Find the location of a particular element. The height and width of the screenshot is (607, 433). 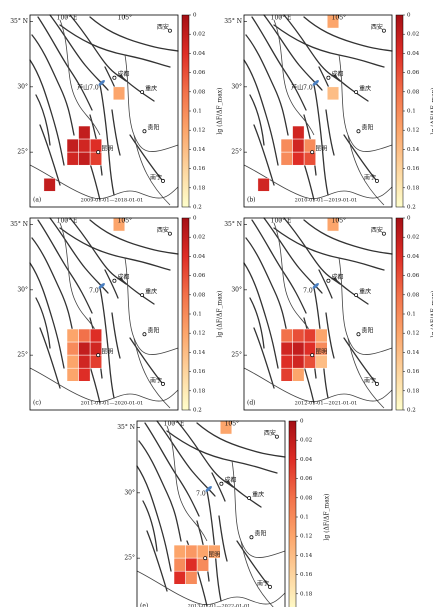

colorbar-tick-label: 0 is located at coordinates (195, 16).